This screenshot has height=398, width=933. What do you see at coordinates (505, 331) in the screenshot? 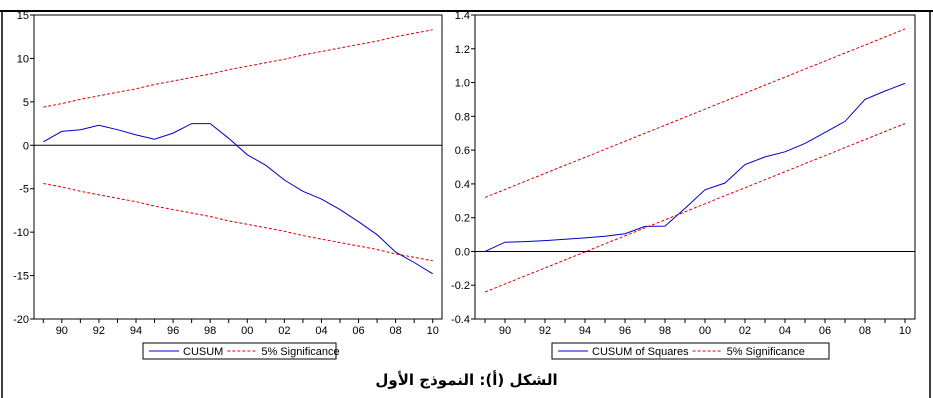
I see `cusumsq-xtick-label: 90` at bounding box center [505, 331].